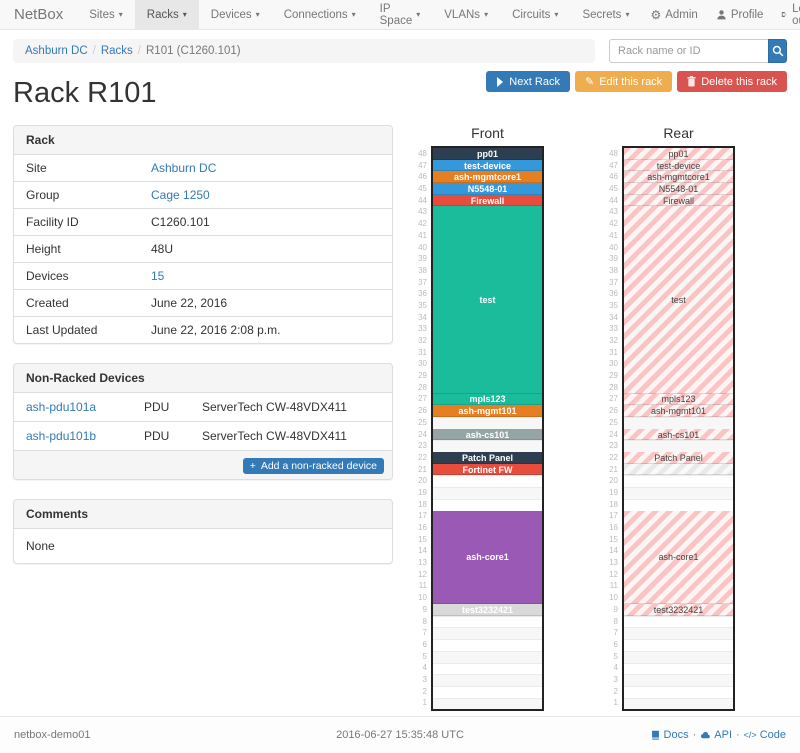 This screenshot has height=753, width=800. I want to click on breadcrumb-site-link: Ashburn DC, so click(56, 51).